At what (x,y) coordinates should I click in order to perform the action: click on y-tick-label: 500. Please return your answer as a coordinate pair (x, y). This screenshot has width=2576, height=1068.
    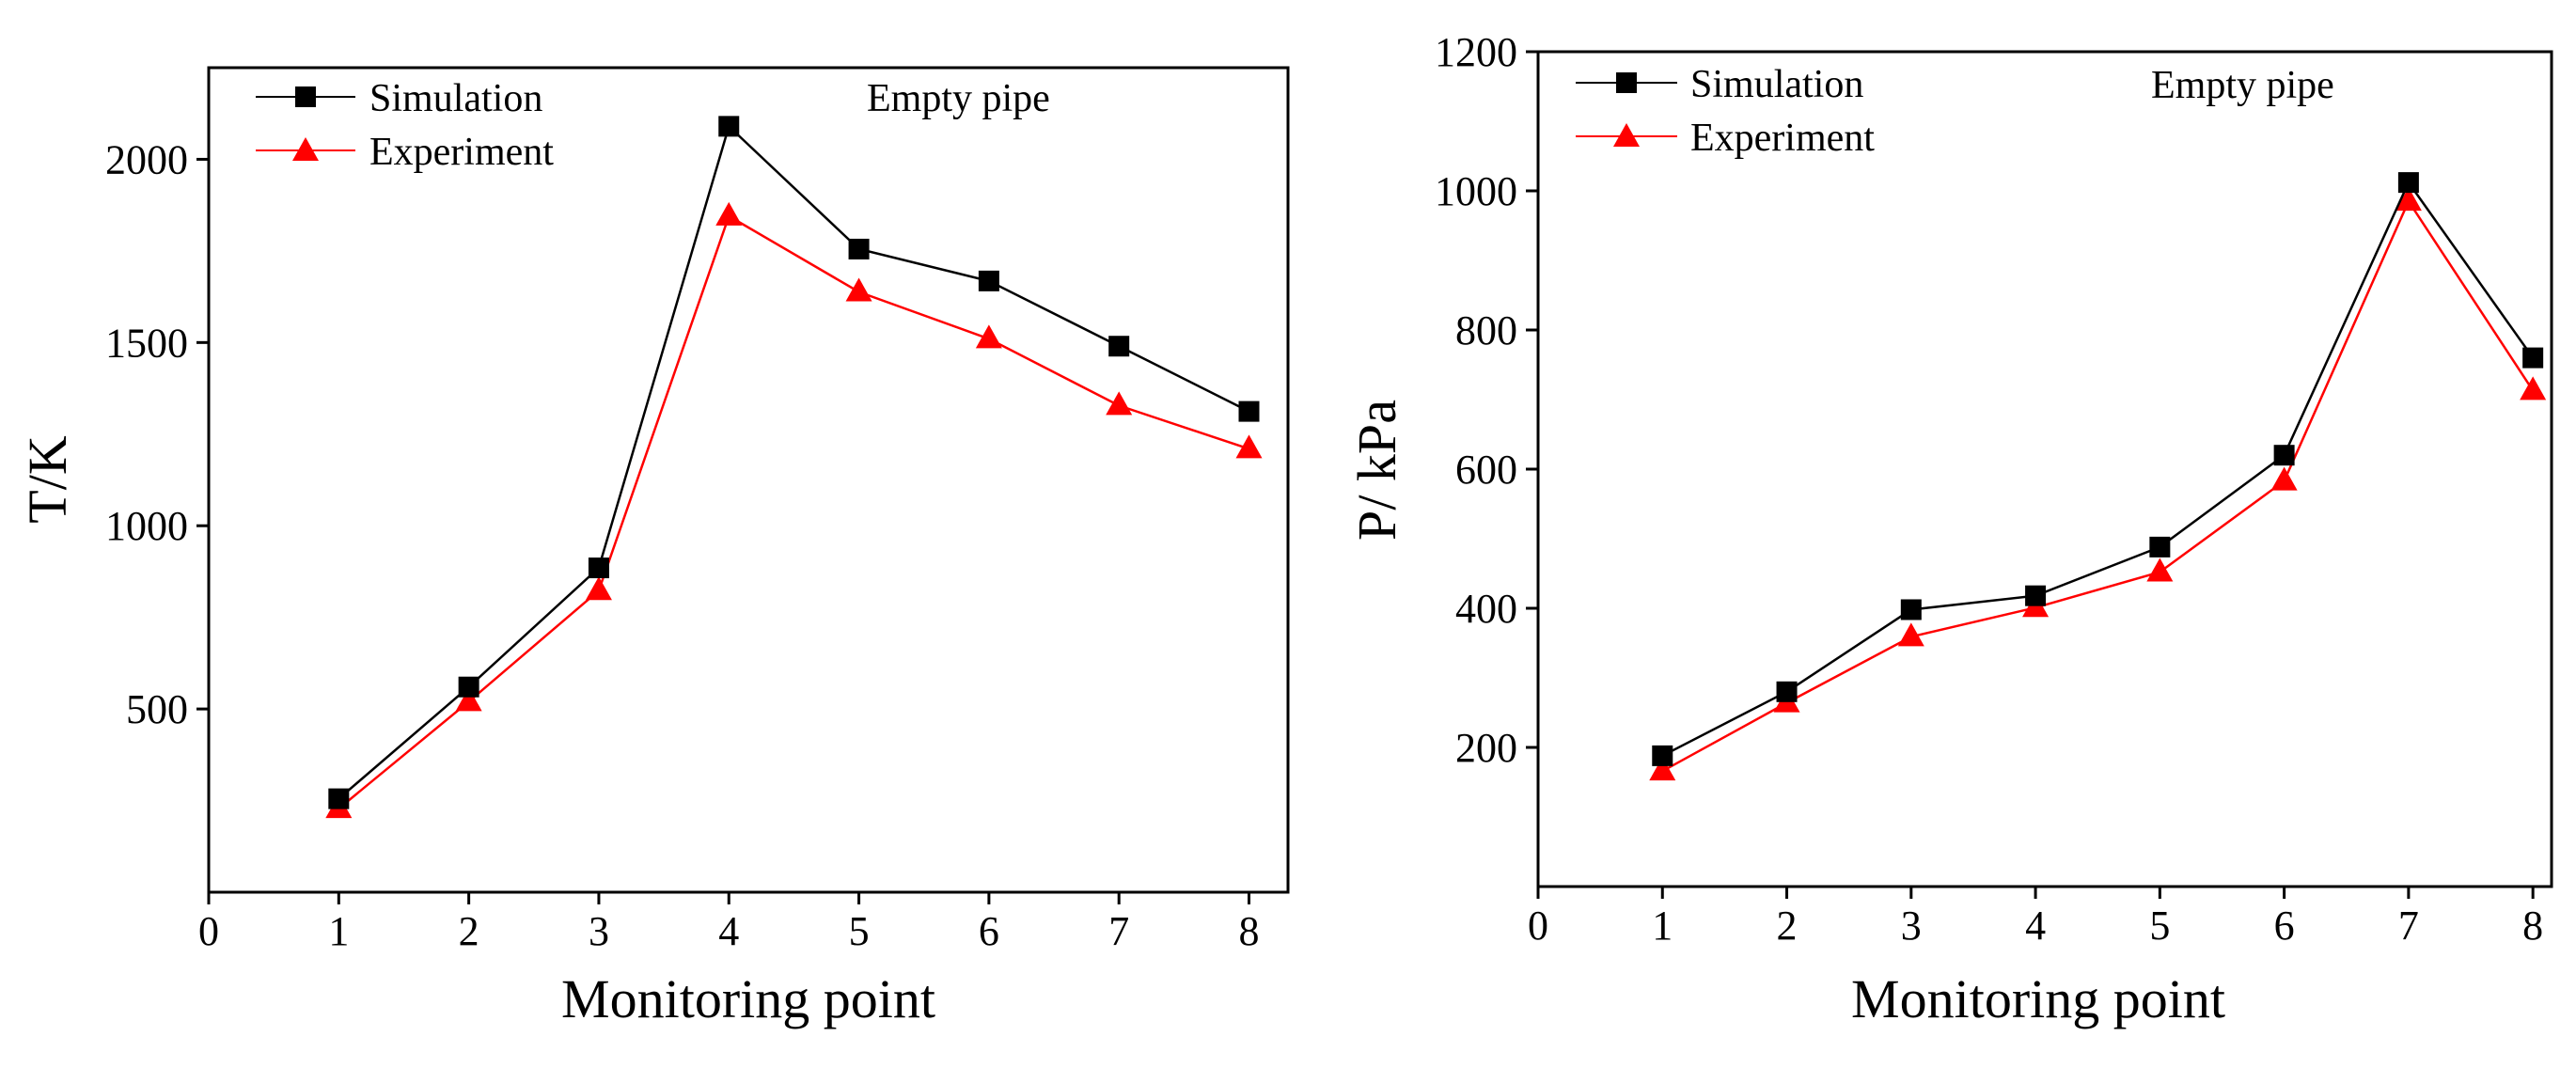
    Looking at the image, I should click on (157, 709).